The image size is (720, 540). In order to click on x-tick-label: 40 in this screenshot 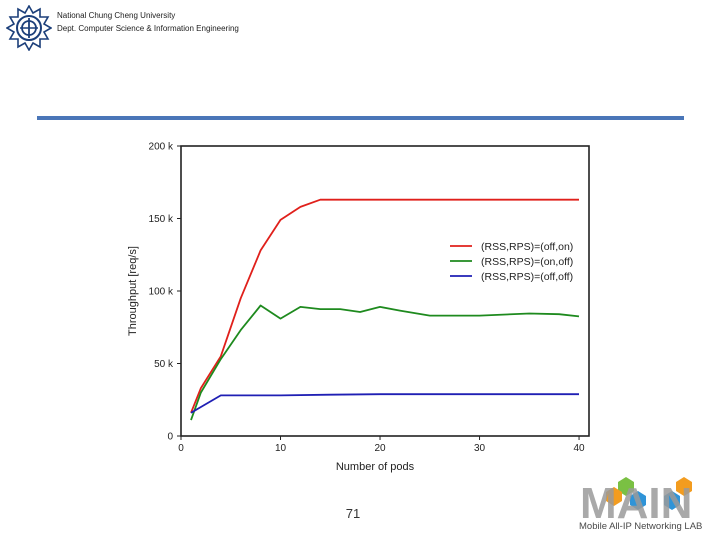, I will do `click(579, 448)`.